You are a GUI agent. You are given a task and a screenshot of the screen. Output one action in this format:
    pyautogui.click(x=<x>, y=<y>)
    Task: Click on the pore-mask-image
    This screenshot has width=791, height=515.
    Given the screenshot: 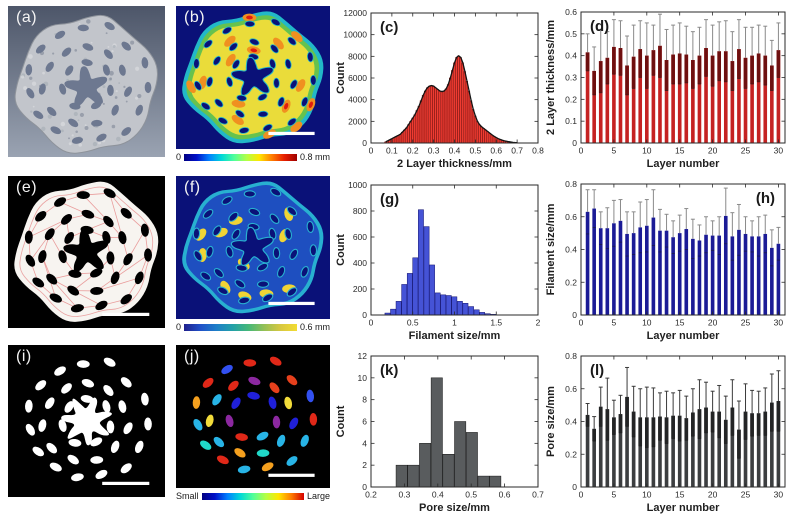 What is the action you would take?
    pyautogui.click(x=86, y=421)
    